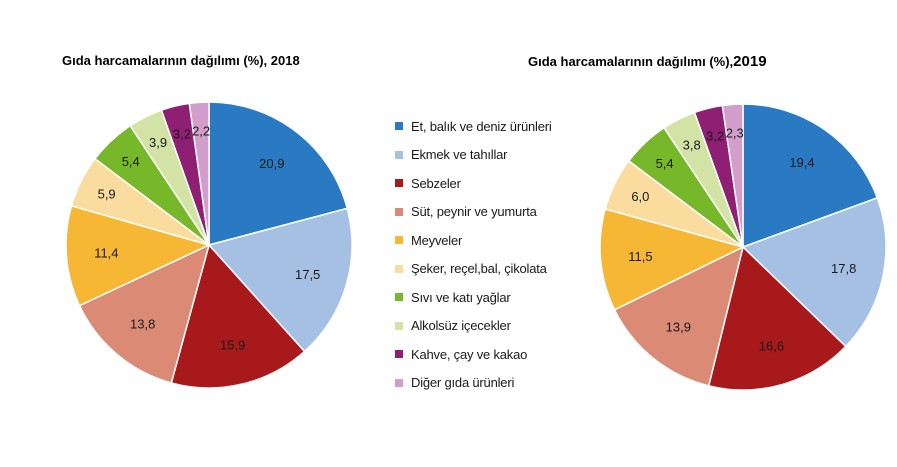 The image size is (897, 467). I want to click on legend-item: Süt, peynir ve yumurta, so click(473, 212).